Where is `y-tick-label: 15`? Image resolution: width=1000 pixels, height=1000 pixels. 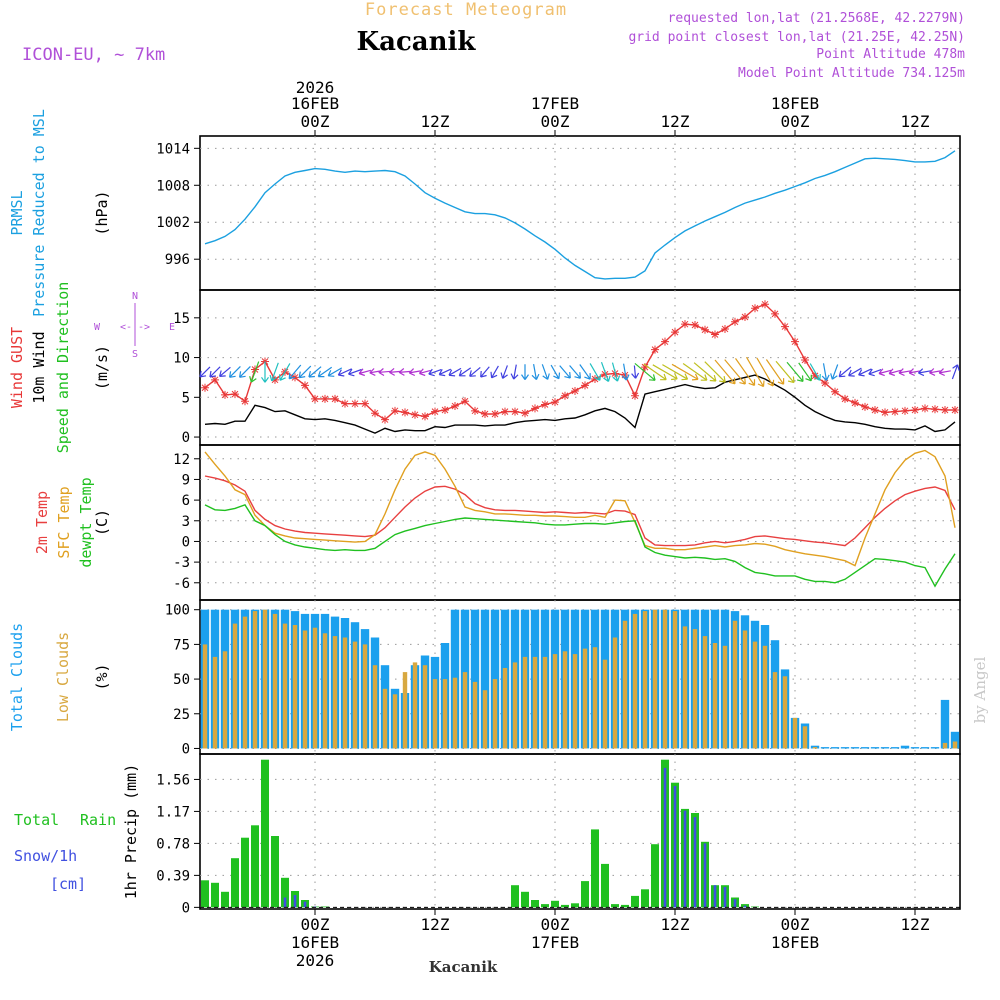
y-tick-label: 15 is located at coordinates (181, 319).